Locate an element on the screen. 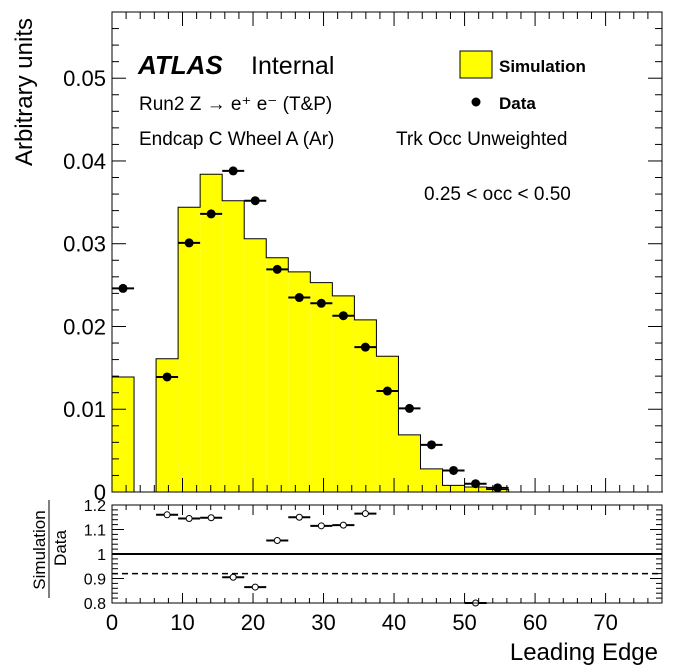 The image size is (696, 672). status-label: Internal is located at coordinates (292, 66).